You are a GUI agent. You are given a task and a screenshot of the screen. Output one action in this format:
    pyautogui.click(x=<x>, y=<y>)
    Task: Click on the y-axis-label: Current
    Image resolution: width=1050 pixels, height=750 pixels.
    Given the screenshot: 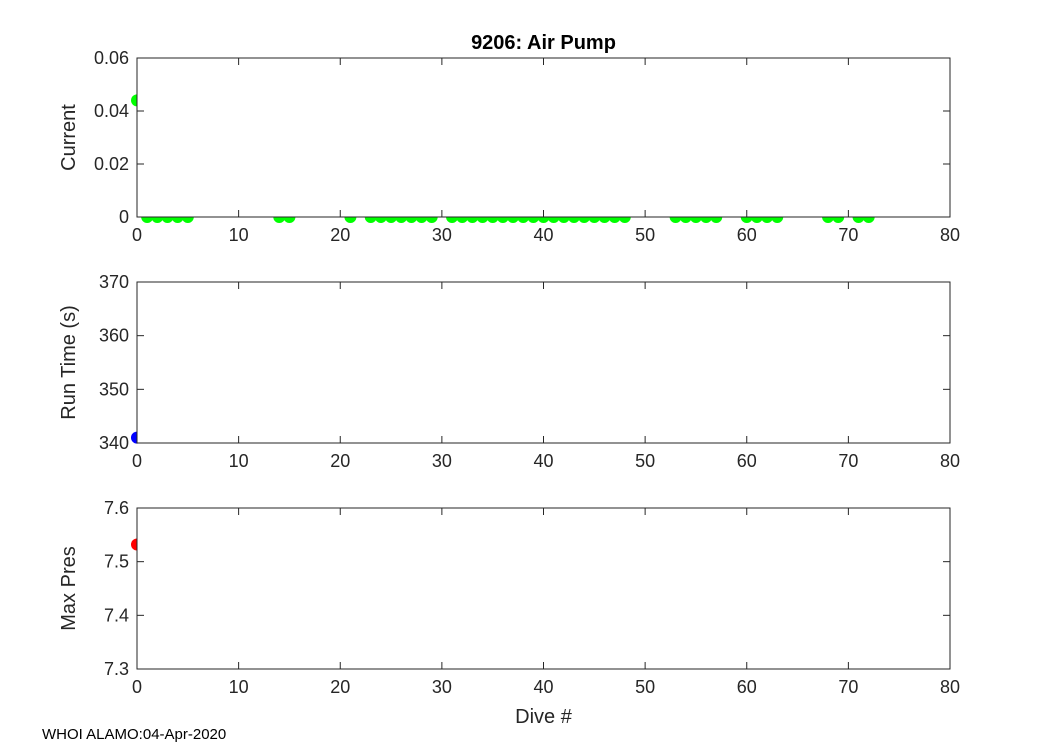 What is the action you would take?
    pyautogui.click(x=69, y=137)
    